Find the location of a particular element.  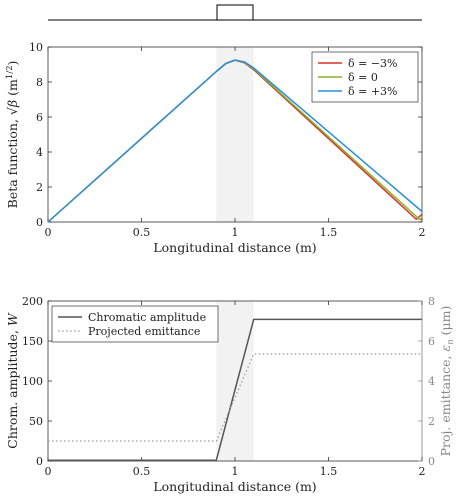

shaded-region is located at coordinates (235, 134).